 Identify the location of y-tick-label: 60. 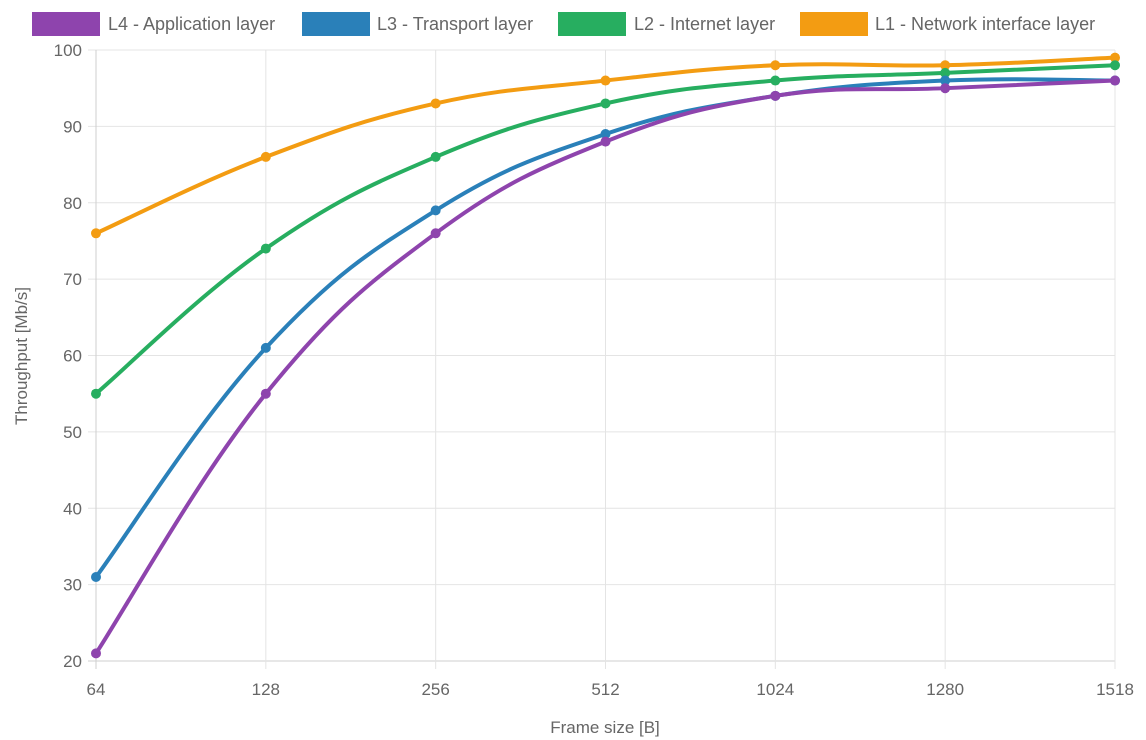
(72, 356).